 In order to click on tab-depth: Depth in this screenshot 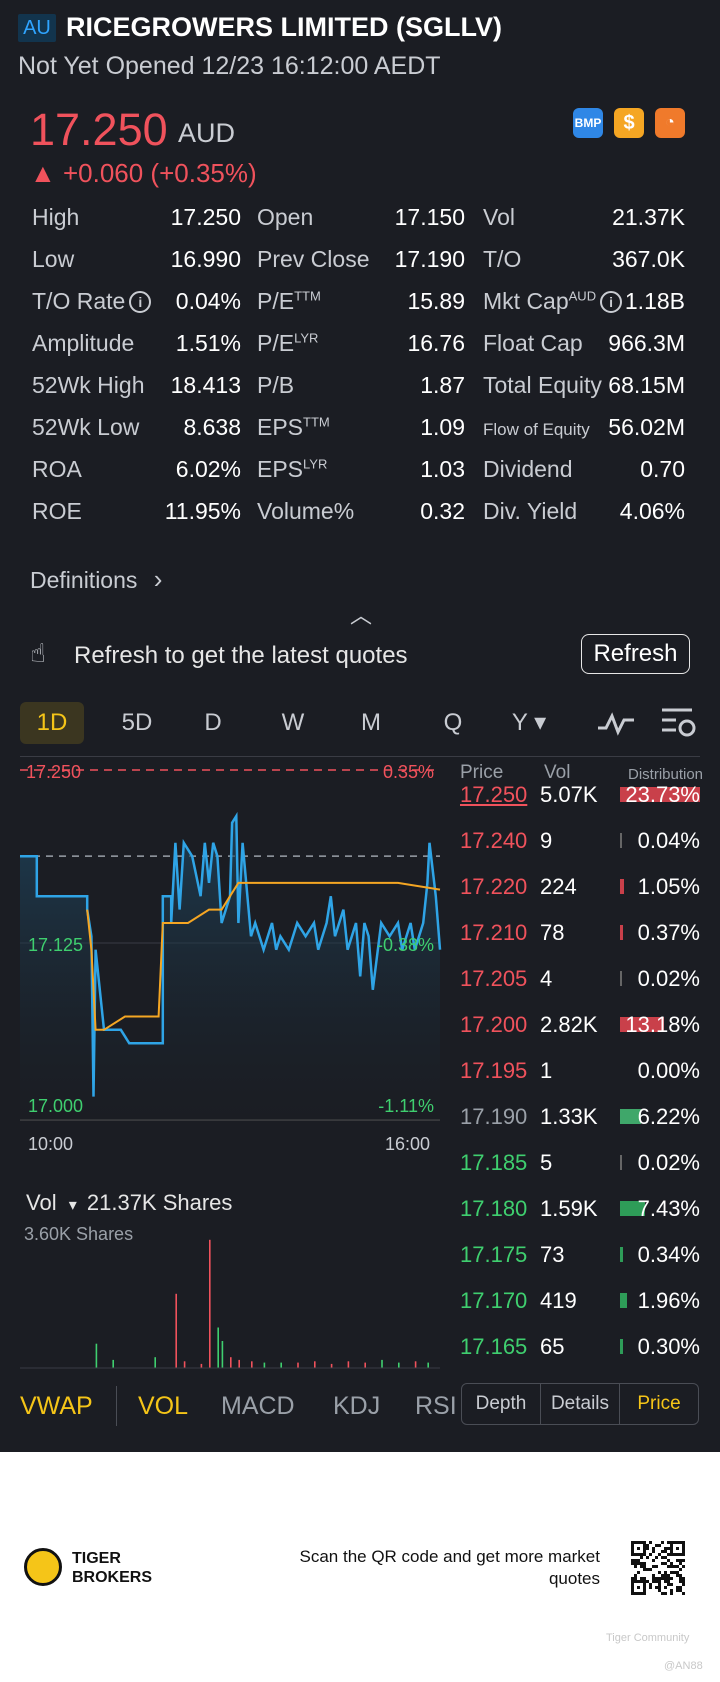, I will do `click(501, 1404)`.